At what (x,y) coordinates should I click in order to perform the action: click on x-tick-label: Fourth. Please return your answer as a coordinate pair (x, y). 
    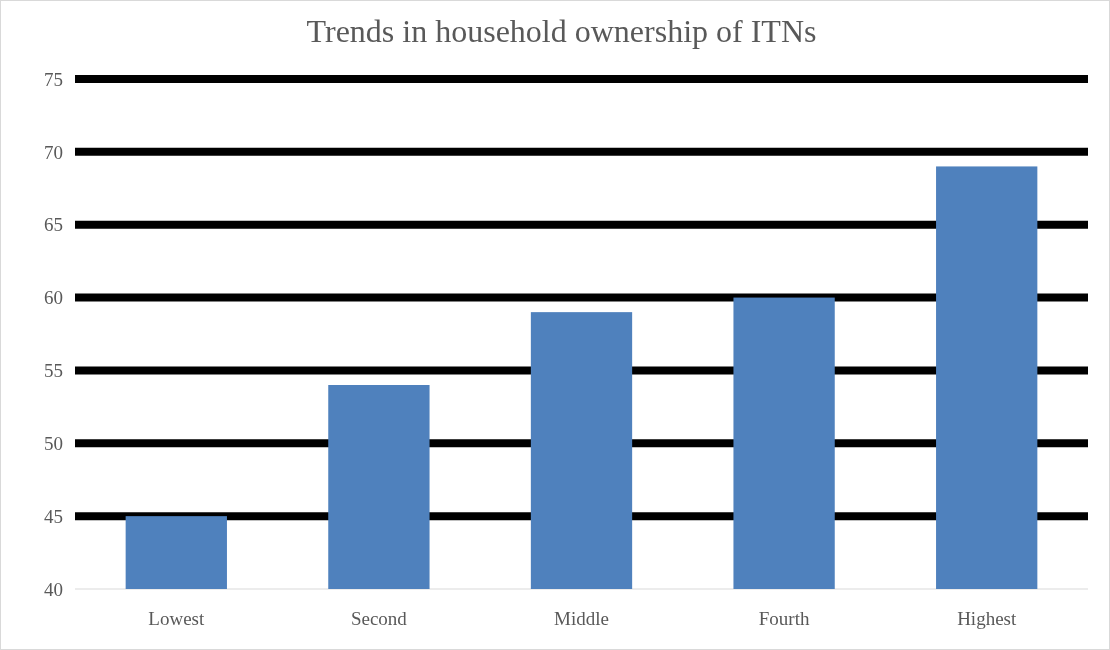
    Looking at the image, I should click on (784, 618).